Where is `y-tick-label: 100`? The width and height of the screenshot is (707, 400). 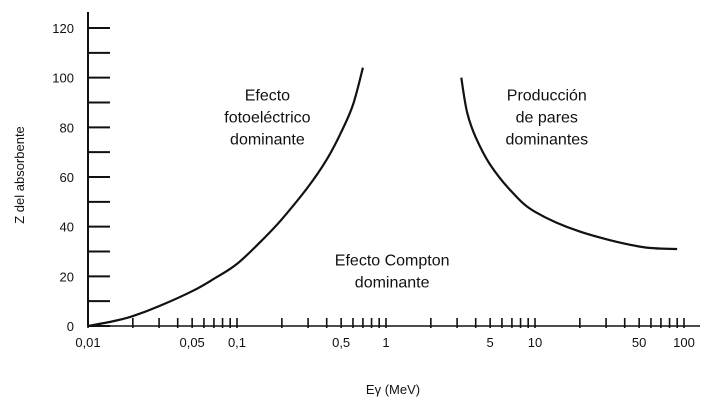 y-tick-label: 100 is located at coordinates (63, 78).